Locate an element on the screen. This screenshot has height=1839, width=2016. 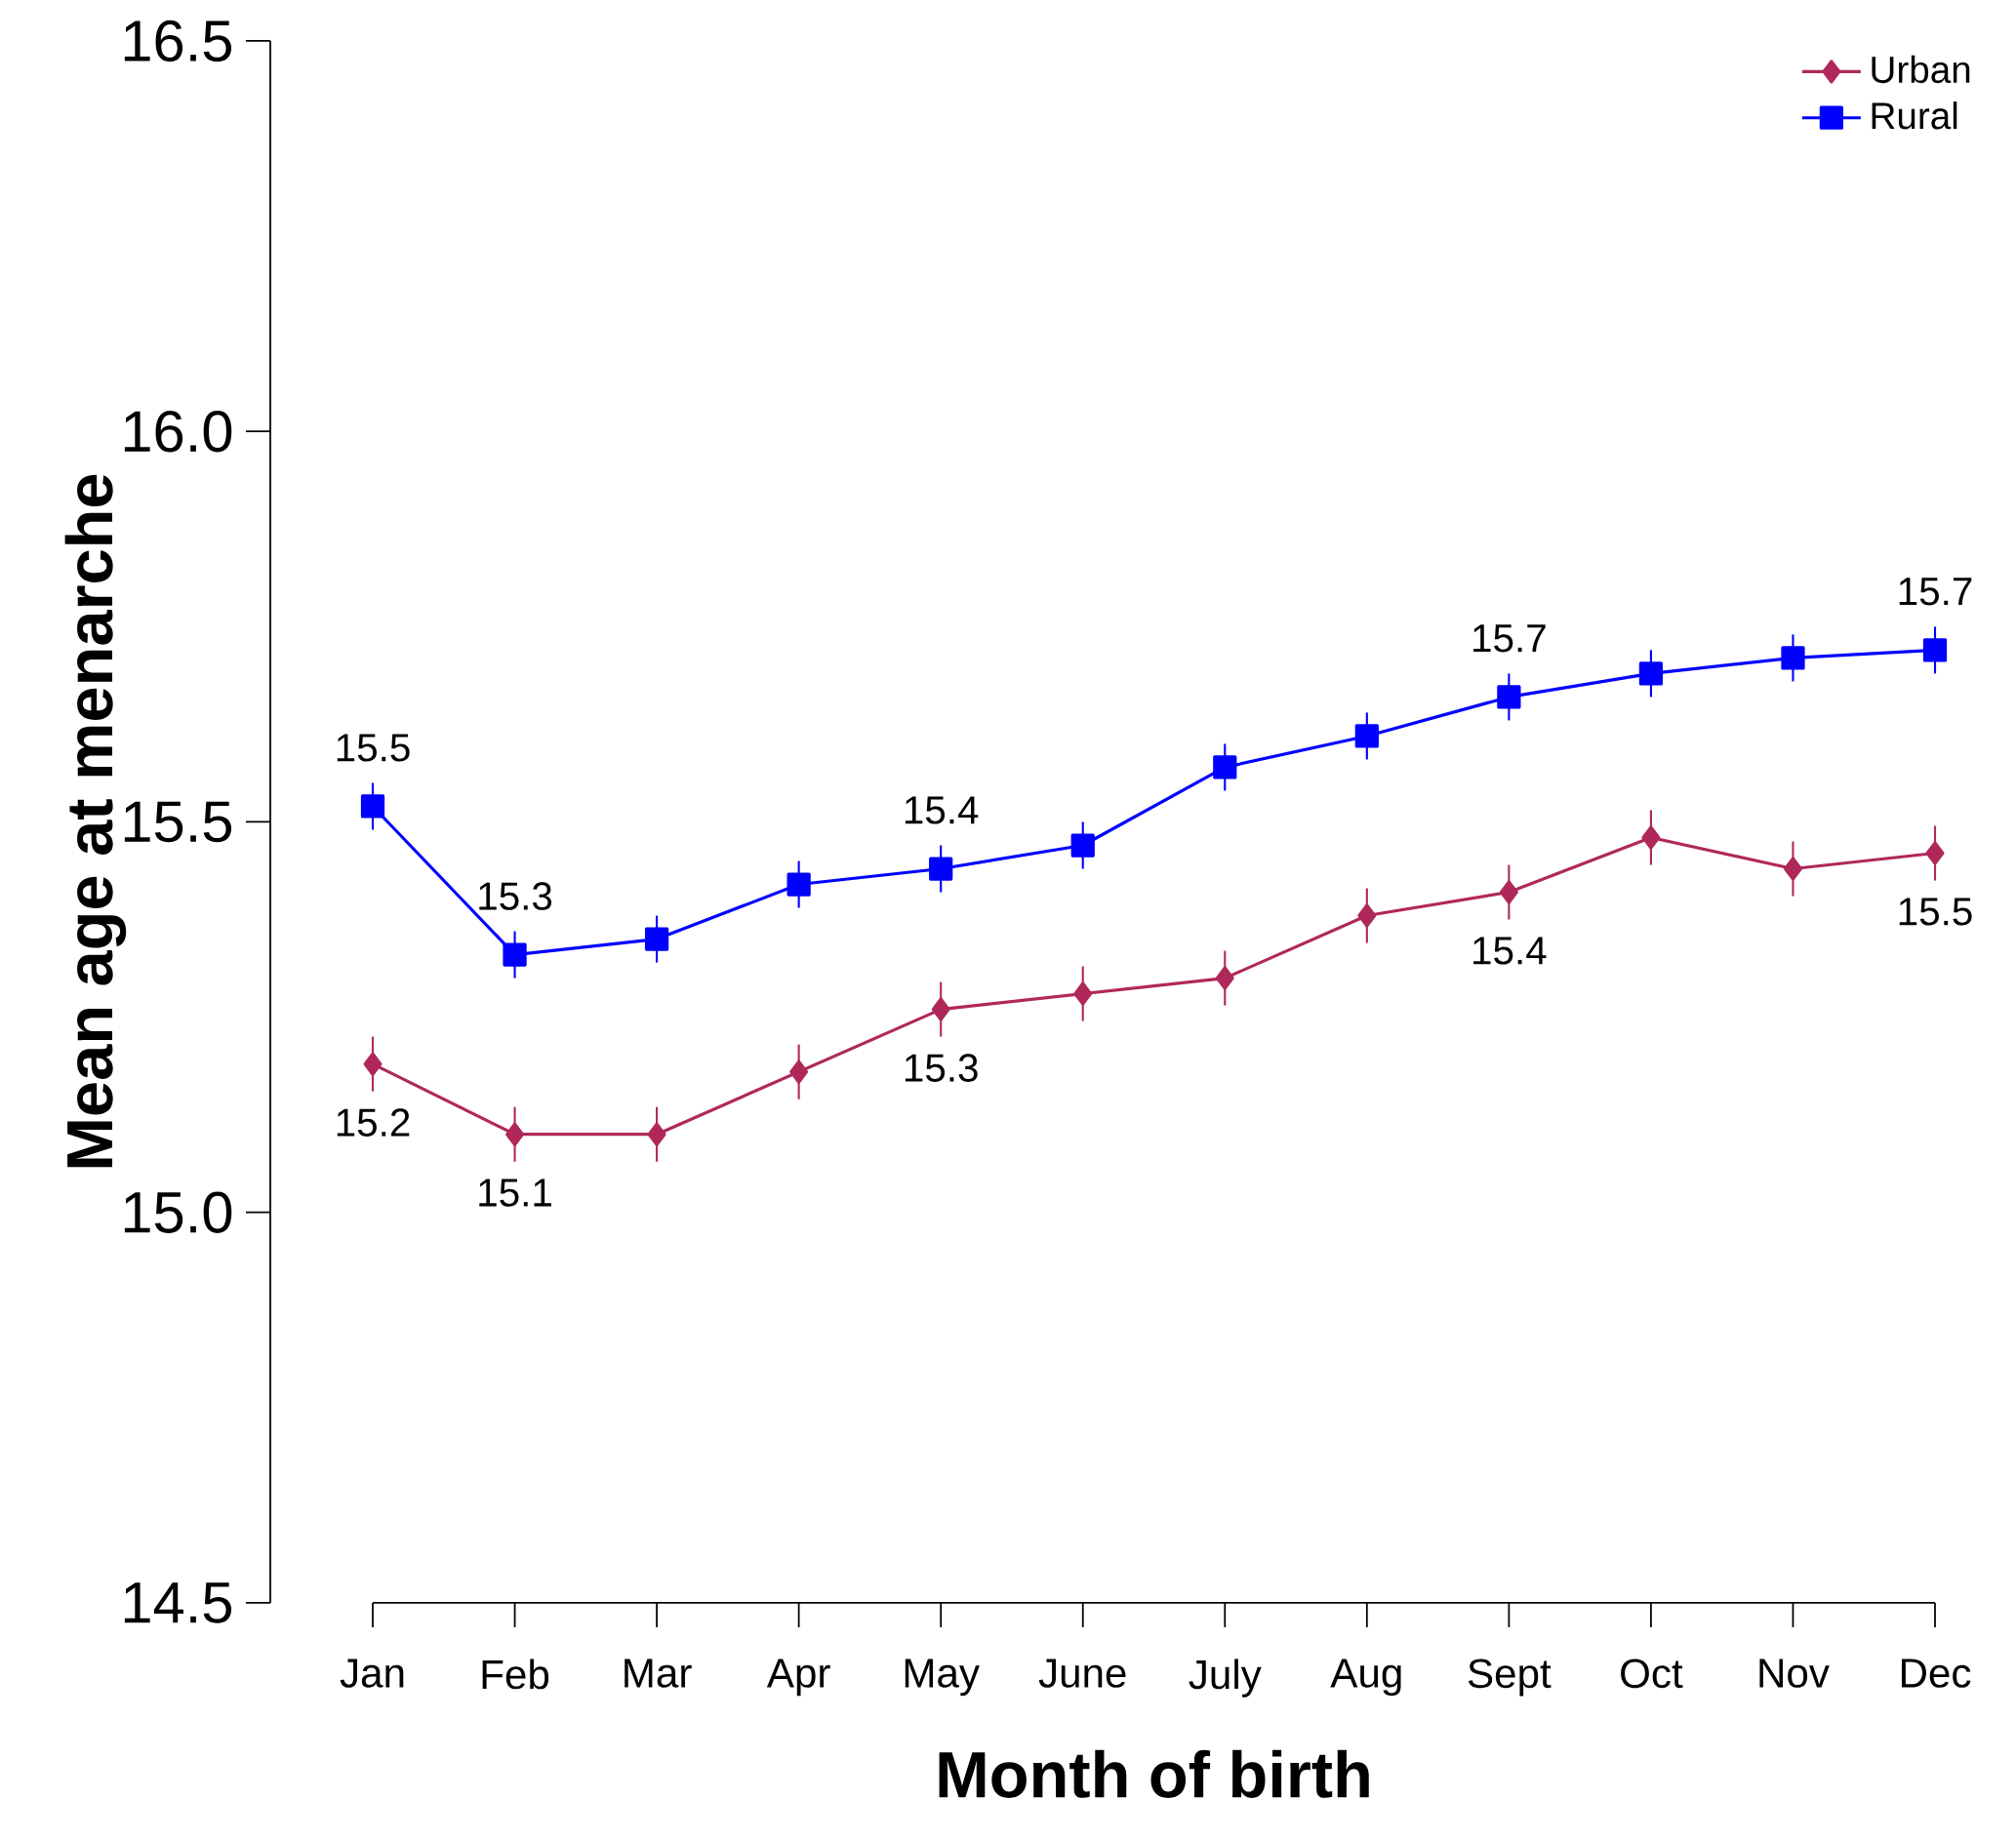
x-tick-label: May is located at coordinates (942, 1678).